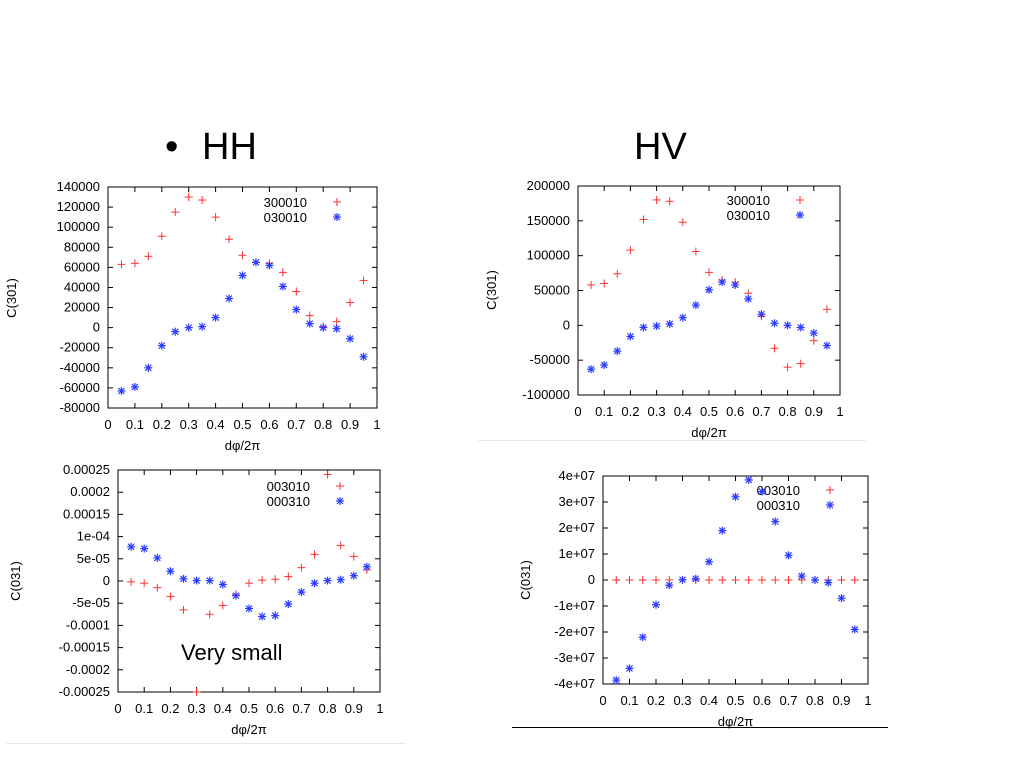 Image resolution: width=1024 pixels, height=768 pixels. What do you see at coordinates (682, 700) in the screenshot?
I see `x-tick-label: 0.3` at bounding box center [682, 700].